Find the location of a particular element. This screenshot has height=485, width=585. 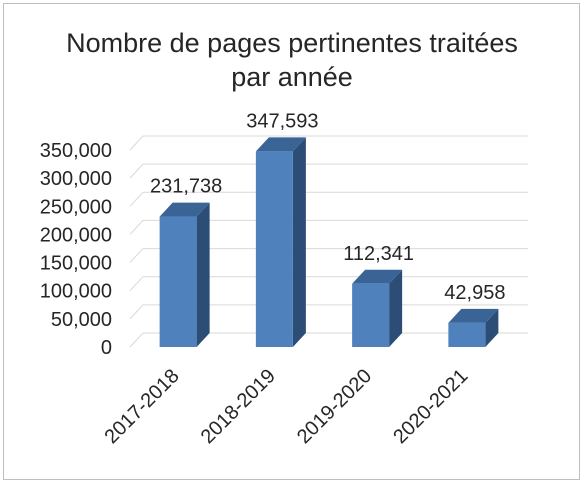

bar-2018-2019 is located at coordinates (280, 242).